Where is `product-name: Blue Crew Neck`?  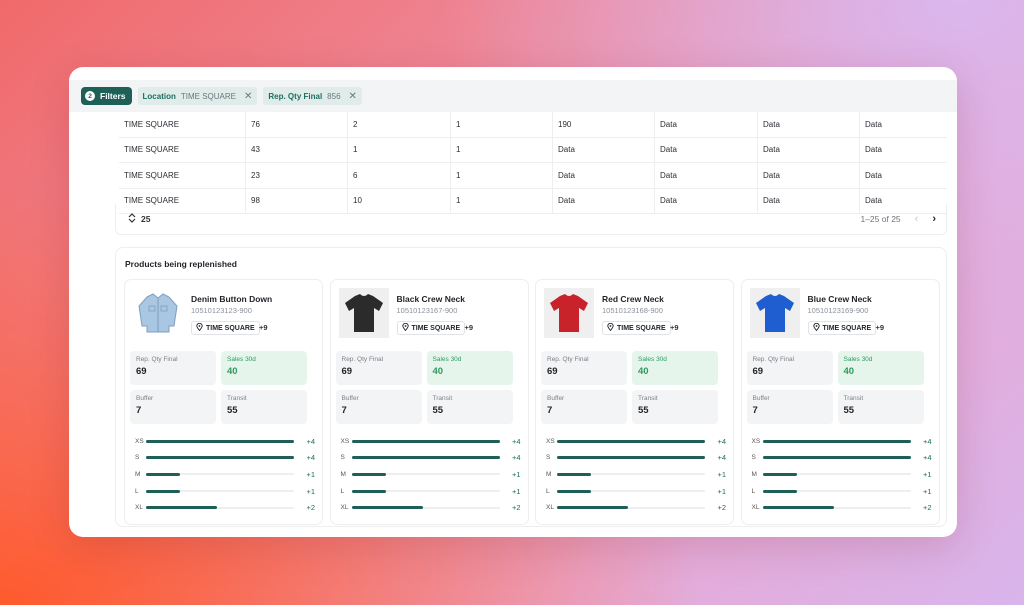
product-name: Blue Crew Neck is located at coordinates (839, 299).